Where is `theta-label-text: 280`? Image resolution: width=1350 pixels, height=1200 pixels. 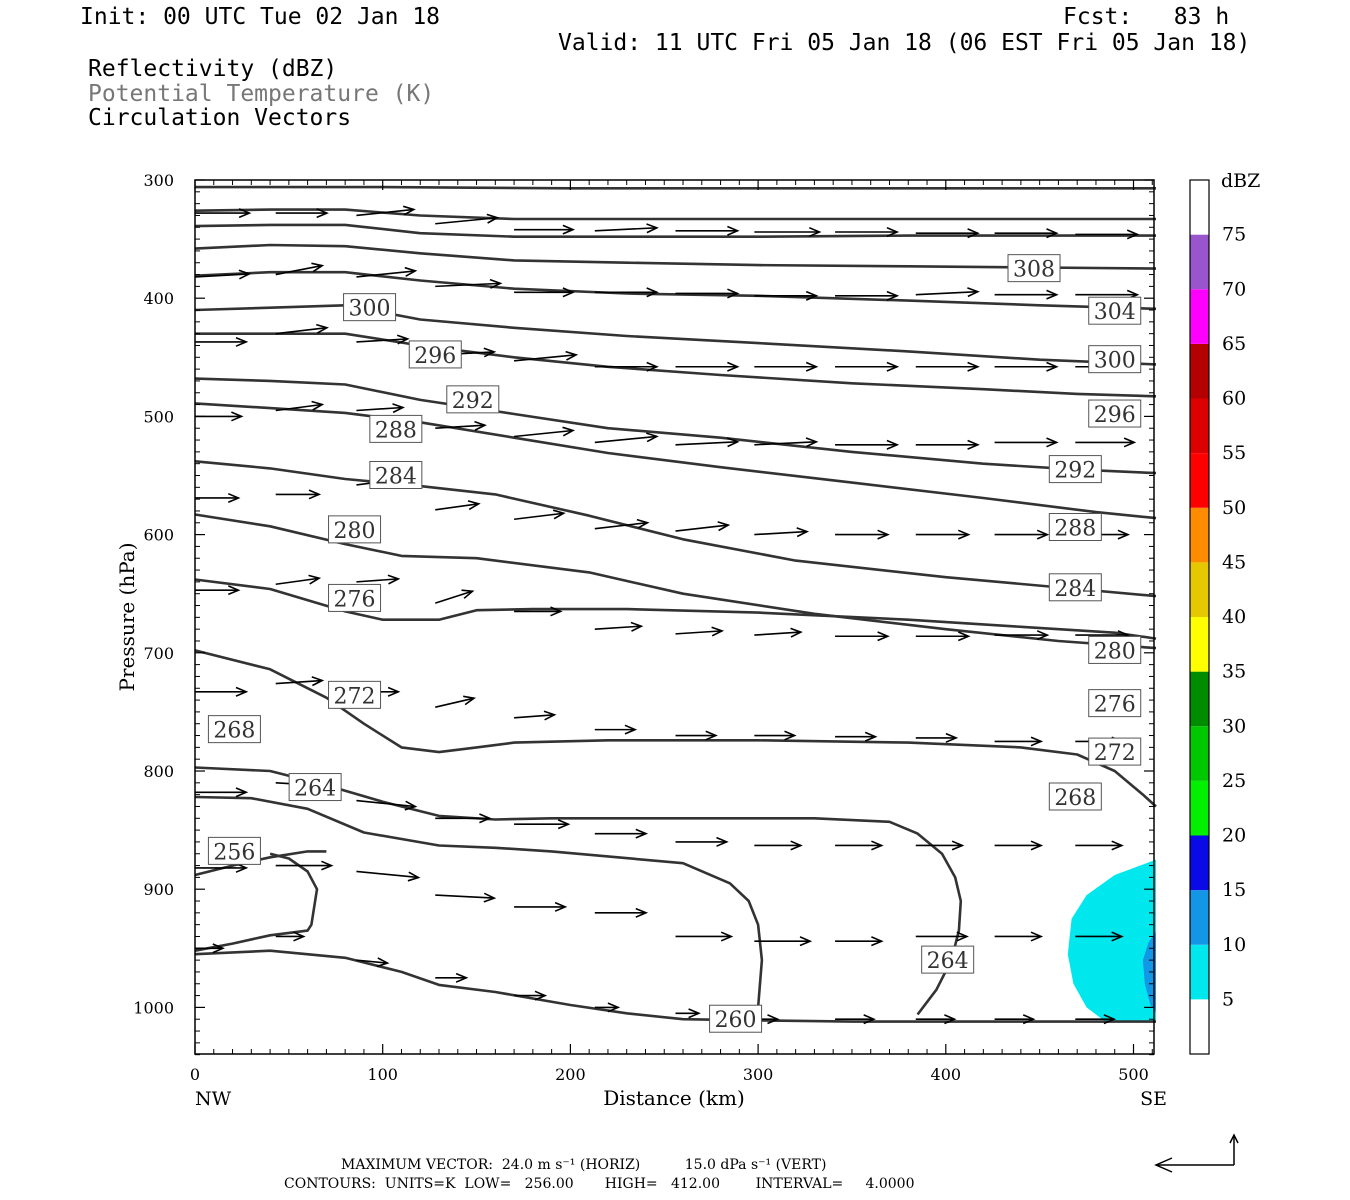 theta-label-text: 280 is located at coordinates (355, 531).